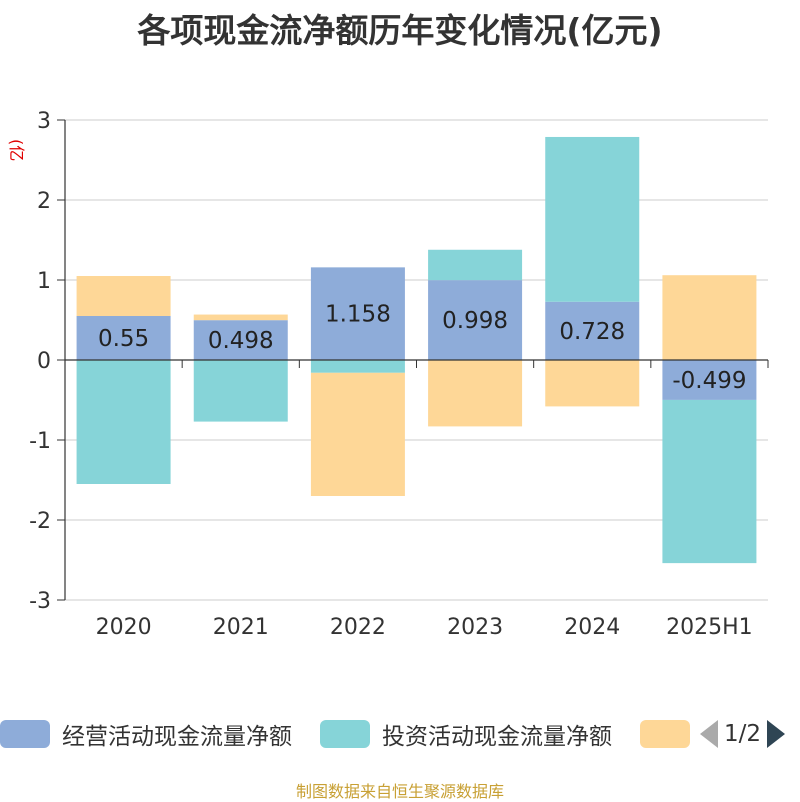 The image size is (800, 802). What do you see at coordinates (358, 627) in the screenshot?
I see `x-tick-label: 2022` at bounding box center [358, 627].